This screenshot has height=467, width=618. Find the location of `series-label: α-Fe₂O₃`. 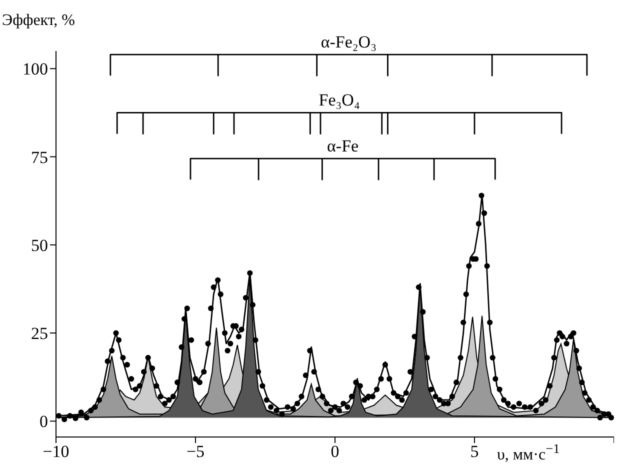

series-label: α-Fe₂O₃ is located at coordinates (348, 42).